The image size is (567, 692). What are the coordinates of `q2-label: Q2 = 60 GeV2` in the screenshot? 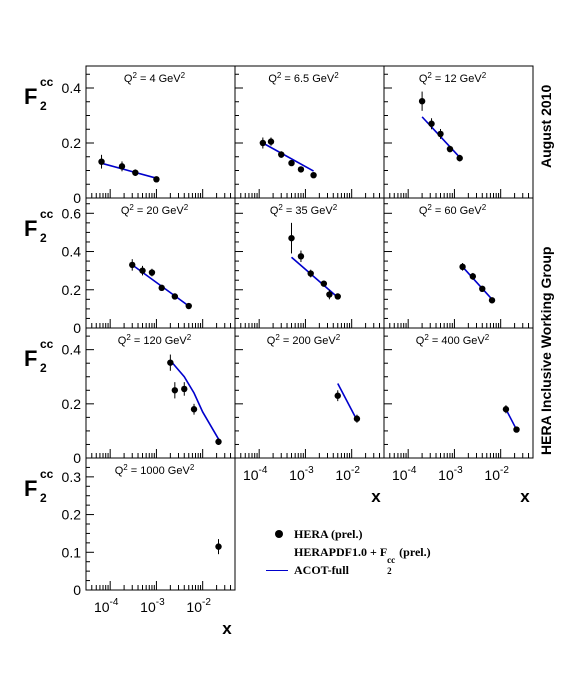 It's located at (453, 210).